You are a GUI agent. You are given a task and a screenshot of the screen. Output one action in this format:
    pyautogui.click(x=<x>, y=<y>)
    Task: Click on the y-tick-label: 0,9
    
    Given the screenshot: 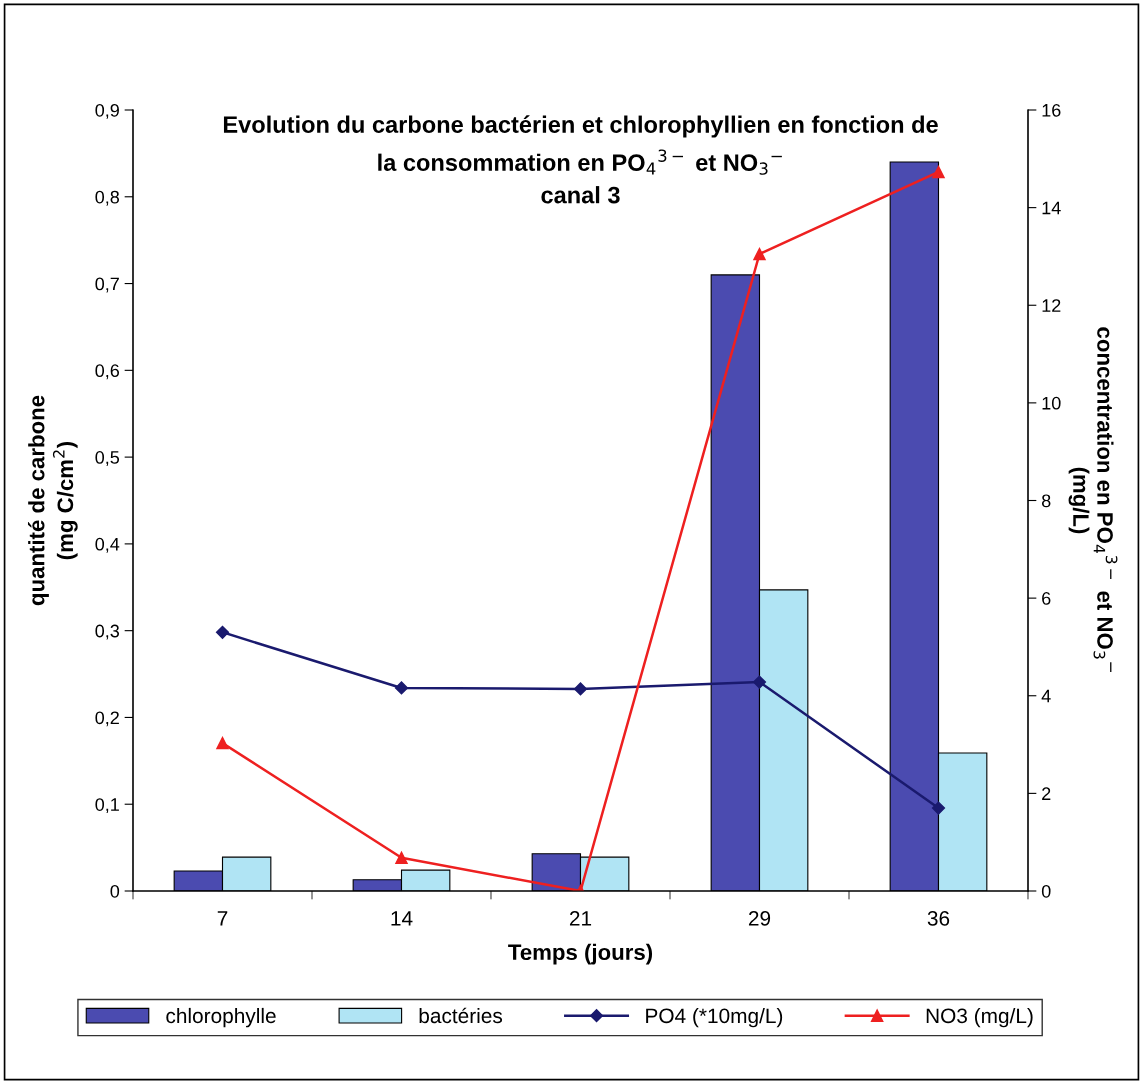 What is the action you would take?
    pyautogui.click(x=107, y=111)
    